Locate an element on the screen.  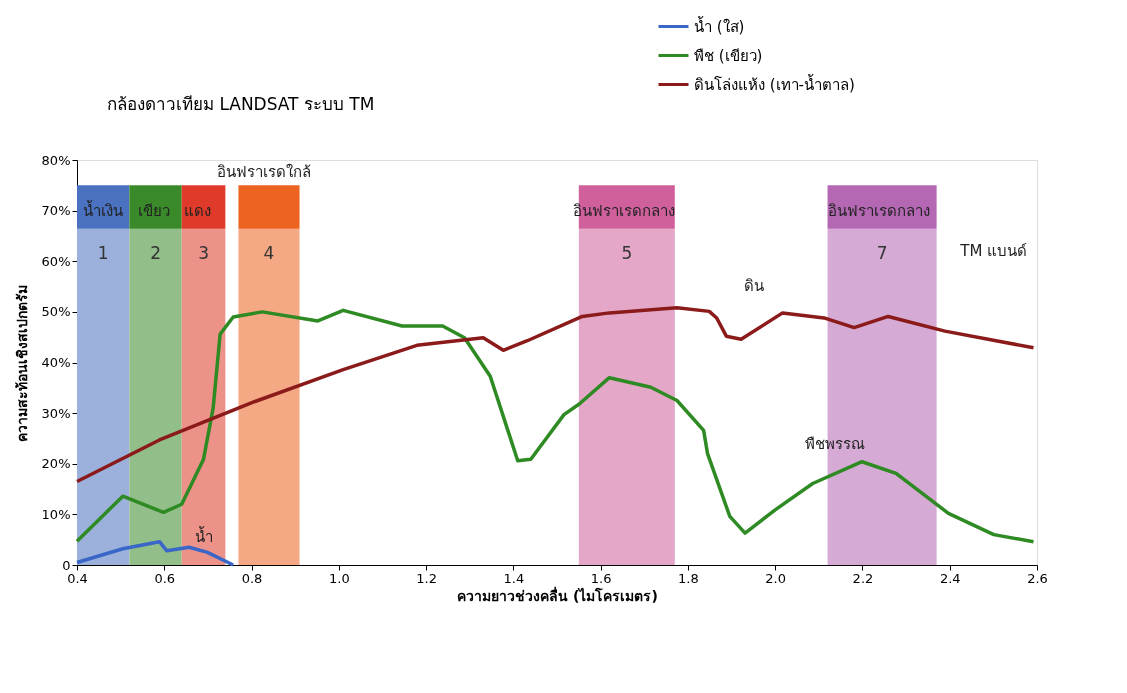
legend-label: พืช (เขียว) is located at coordinates (728, 55).